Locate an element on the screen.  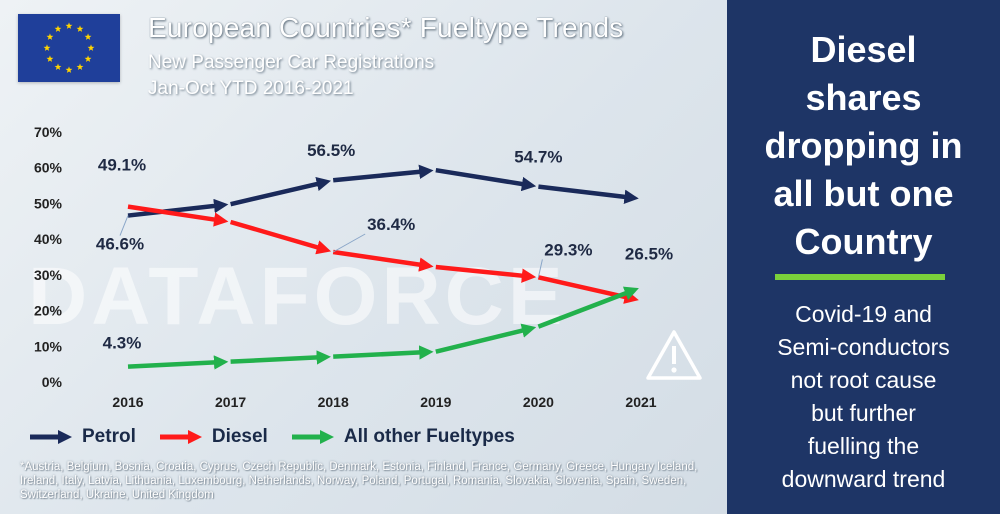
data-label: 49.1% is located at coordinates (122, 165).